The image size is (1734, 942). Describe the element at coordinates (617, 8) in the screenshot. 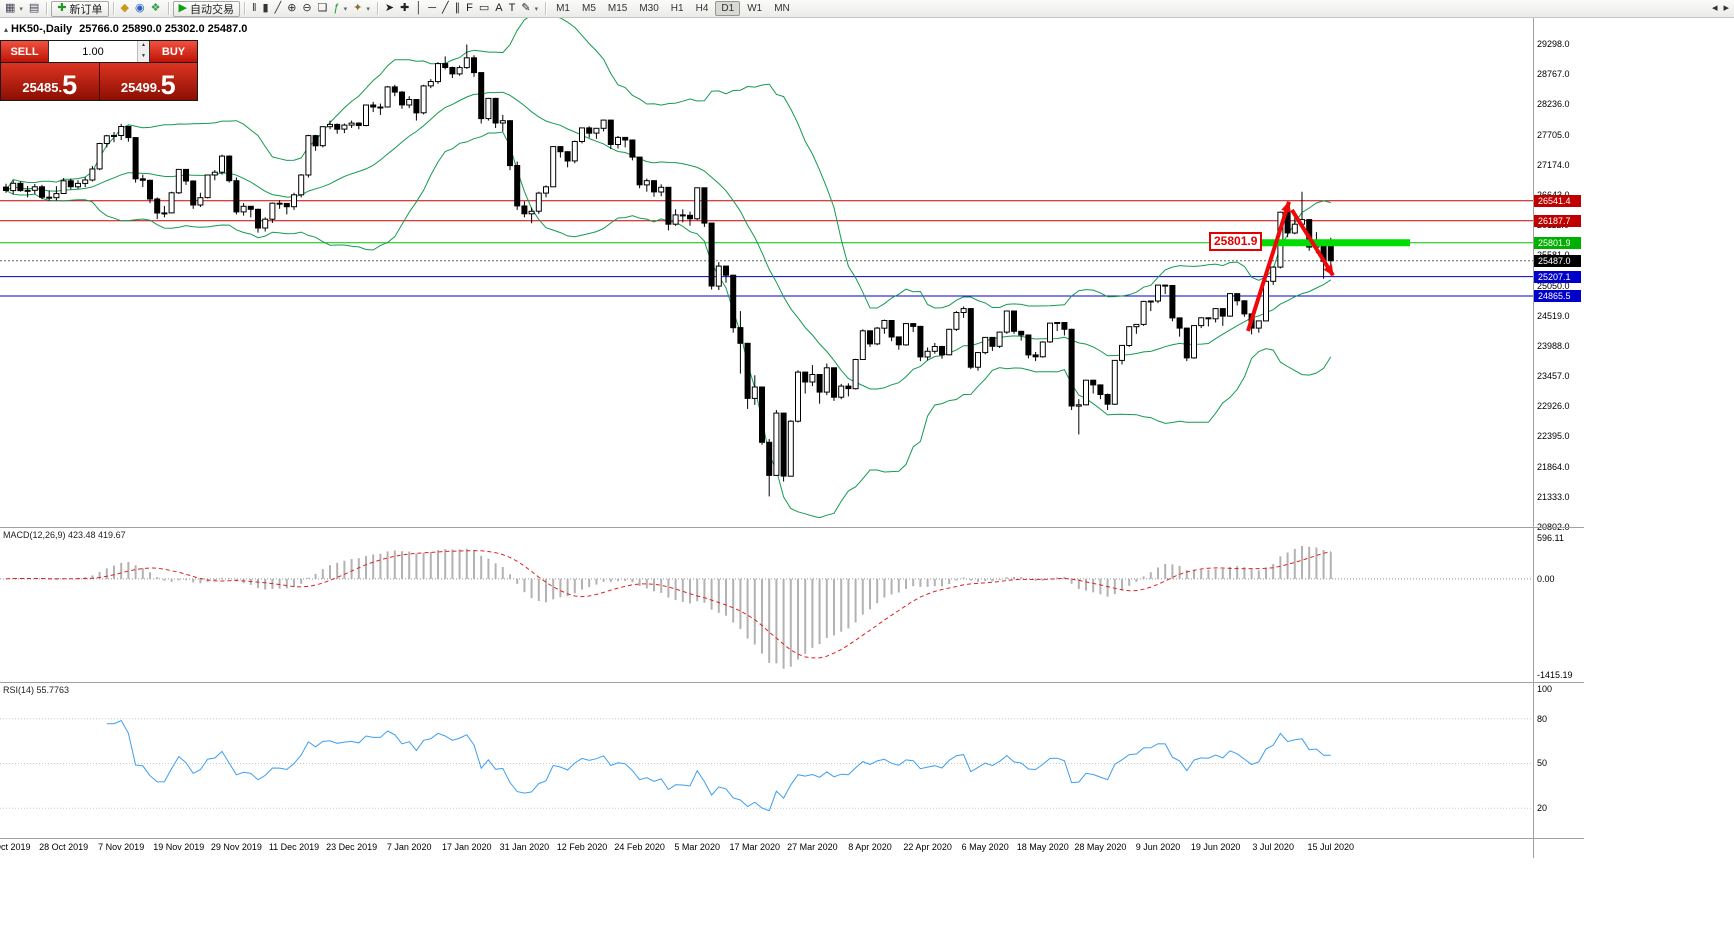

I see `timeframe-m15: M15` at that location.